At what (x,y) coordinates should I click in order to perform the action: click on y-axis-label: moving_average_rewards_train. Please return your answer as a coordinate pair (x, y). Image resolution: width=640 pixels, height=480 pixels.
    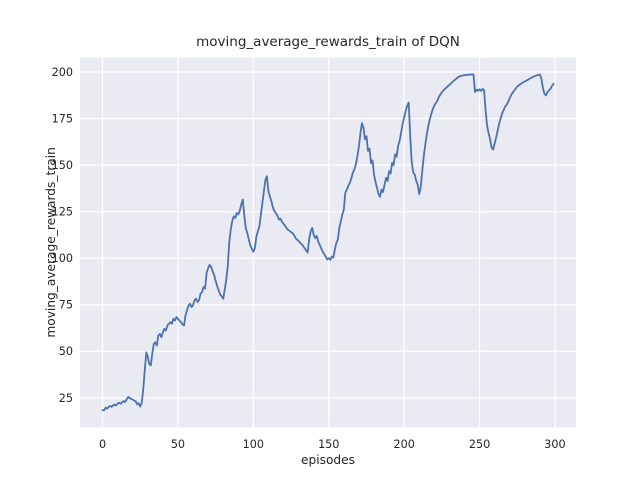
    Looking at the image, I should click on (51, 242).